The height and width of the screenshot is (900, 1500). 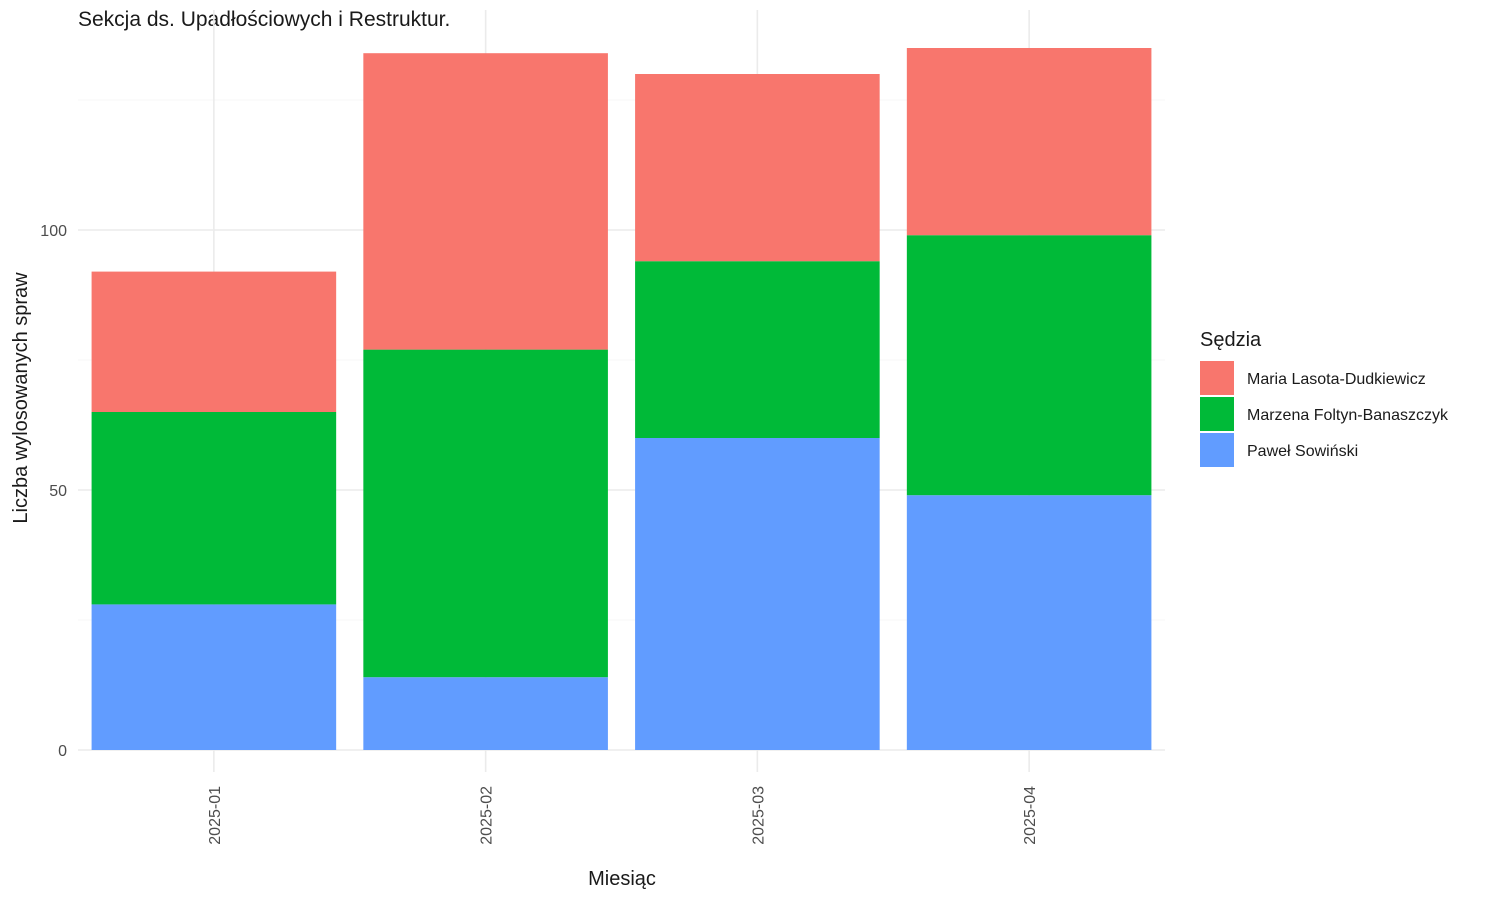 I want to click on y-tick-label: 0, so click(x=62, y=751).